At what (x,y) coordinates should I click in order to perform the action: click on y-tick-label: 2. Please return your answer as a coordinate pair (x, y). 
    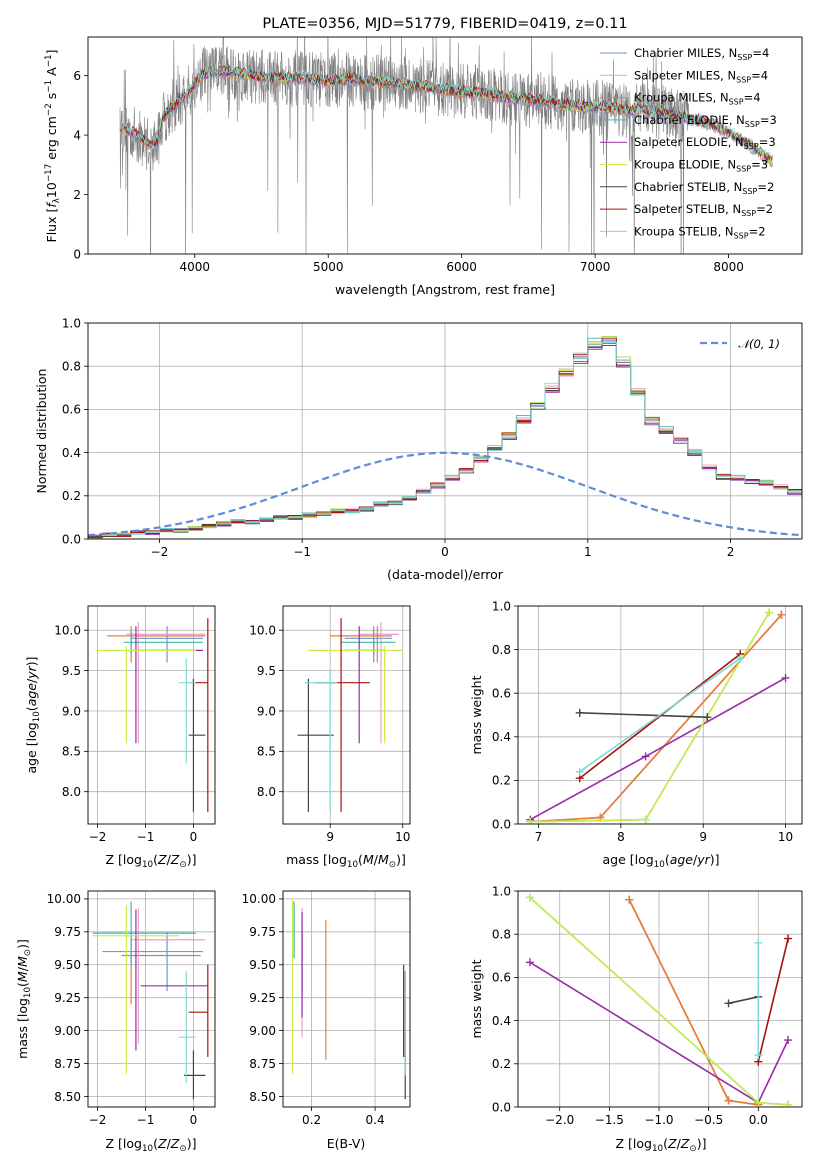
    Looking at the image, I should click on (77, 195).